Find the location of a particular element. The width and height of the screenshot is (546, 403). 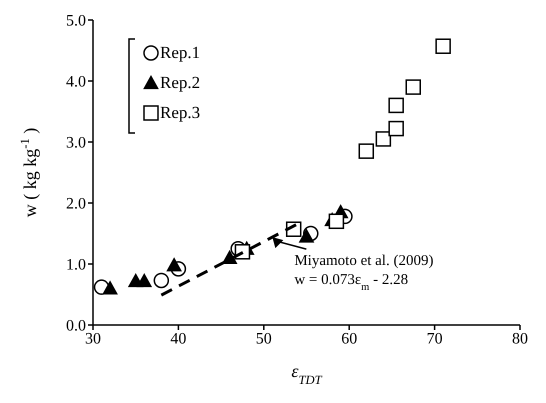

x-tick-label: 70 is located at coordinates (434, 339).